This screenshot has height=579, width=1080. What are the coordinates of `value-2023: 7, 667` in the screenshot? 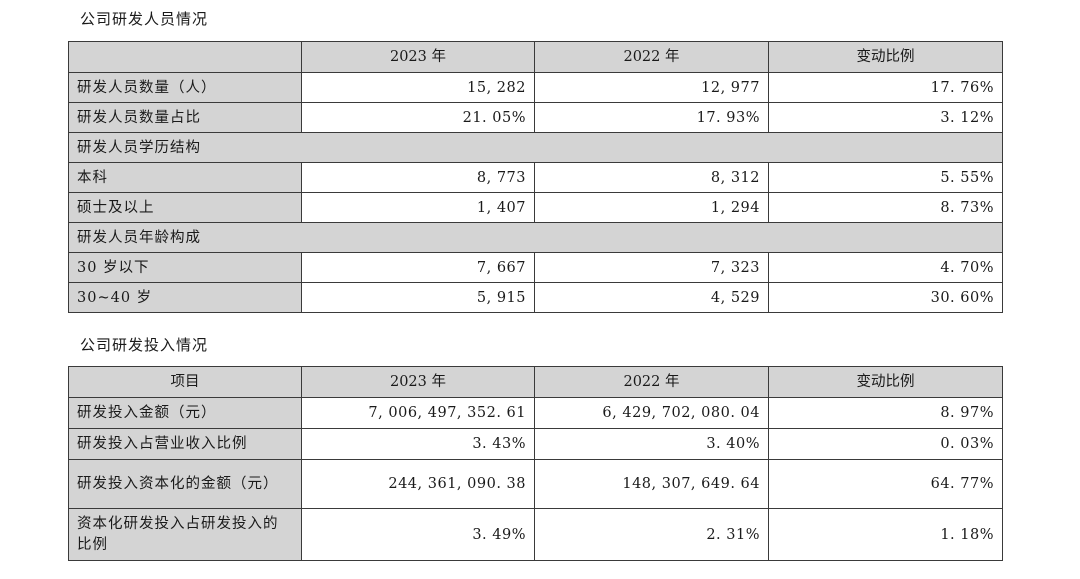 It's located at (418, 267).